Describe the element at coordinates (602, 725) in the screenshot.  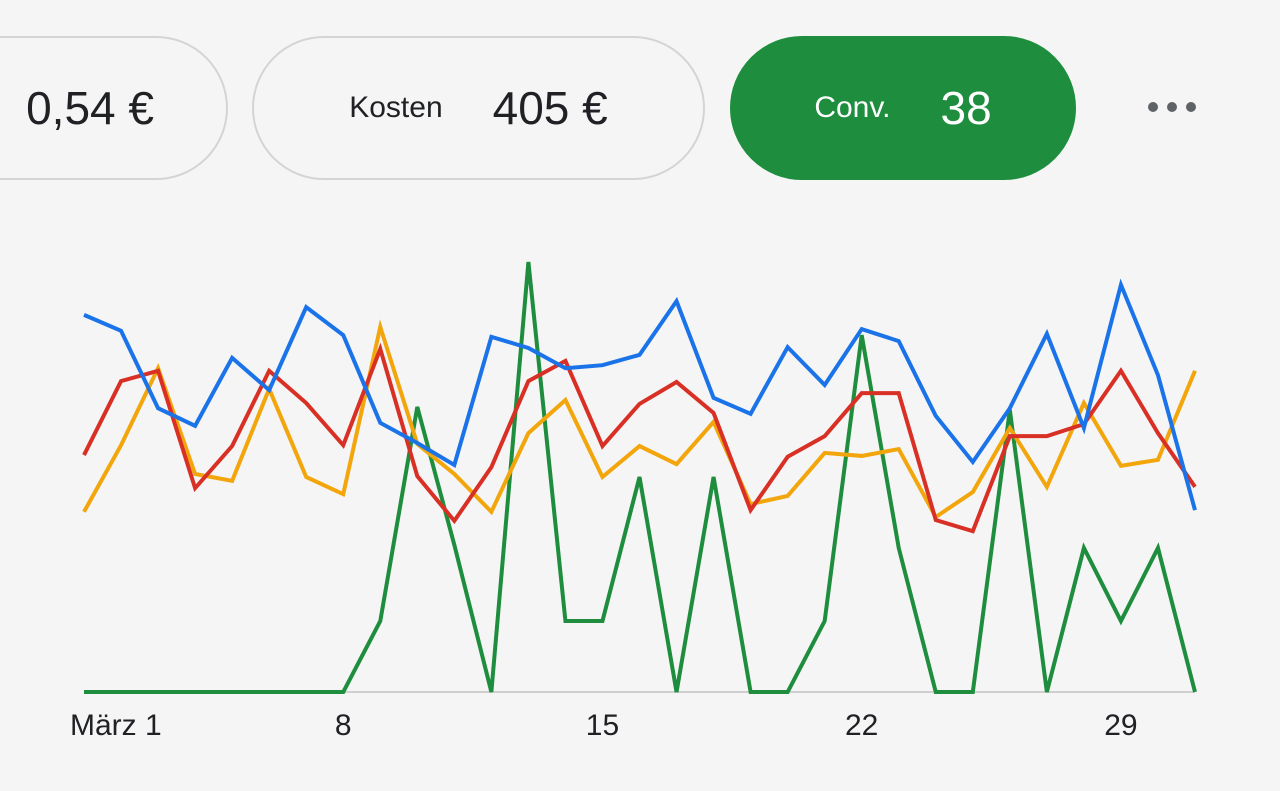
I see `x-tick-label: 15` at that location.